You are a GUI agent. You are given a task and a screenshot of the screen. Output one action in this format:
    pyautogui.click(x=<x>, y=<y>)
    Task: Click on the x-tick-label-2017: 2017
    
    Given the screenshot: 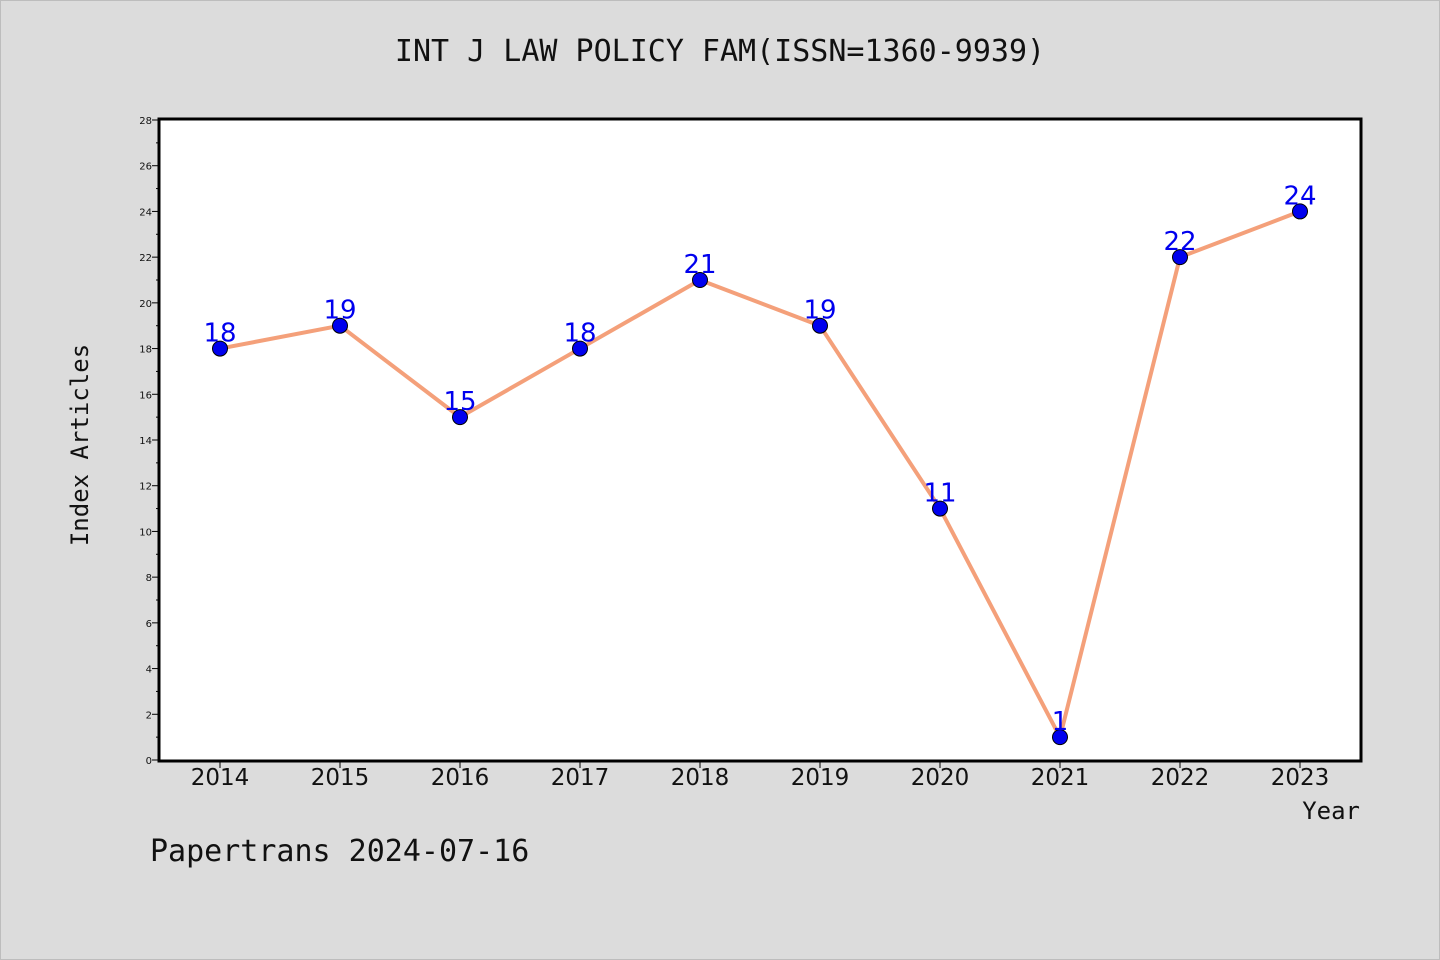 What is the action you would take?
    pyautogui.click(x=580, y=778)
    